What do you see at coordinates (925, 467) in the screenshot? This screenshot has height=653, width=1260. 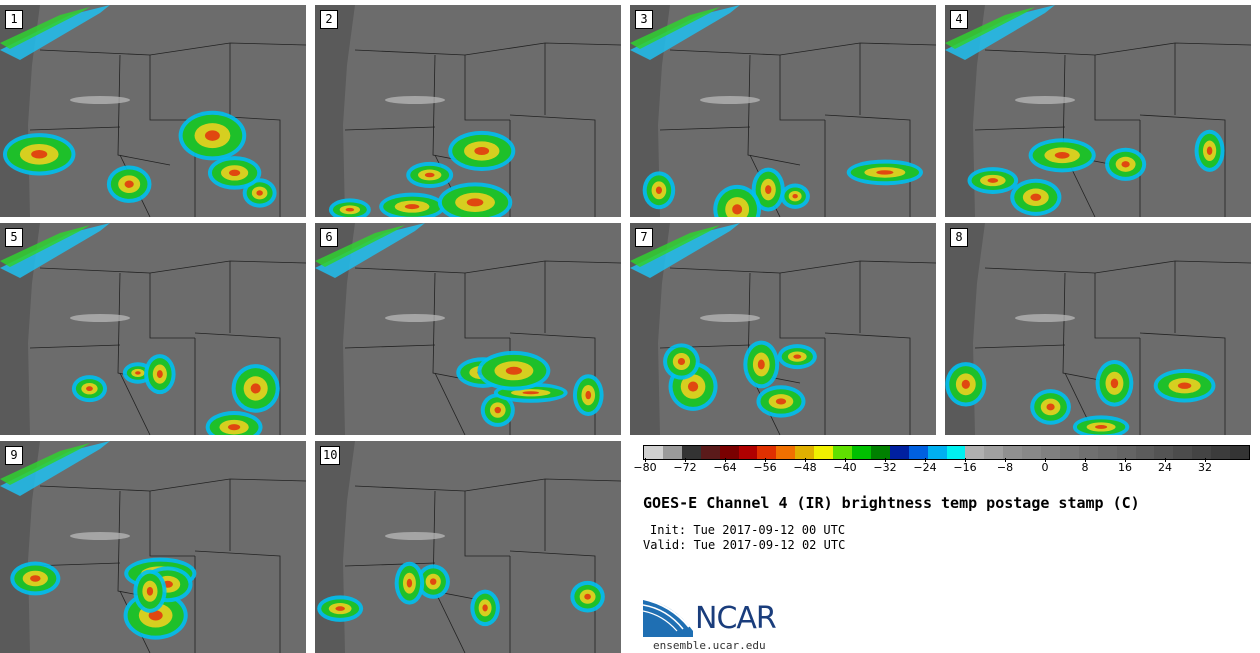 I see `colorbar-tick-label: −24` at bounding box center [925, 467].